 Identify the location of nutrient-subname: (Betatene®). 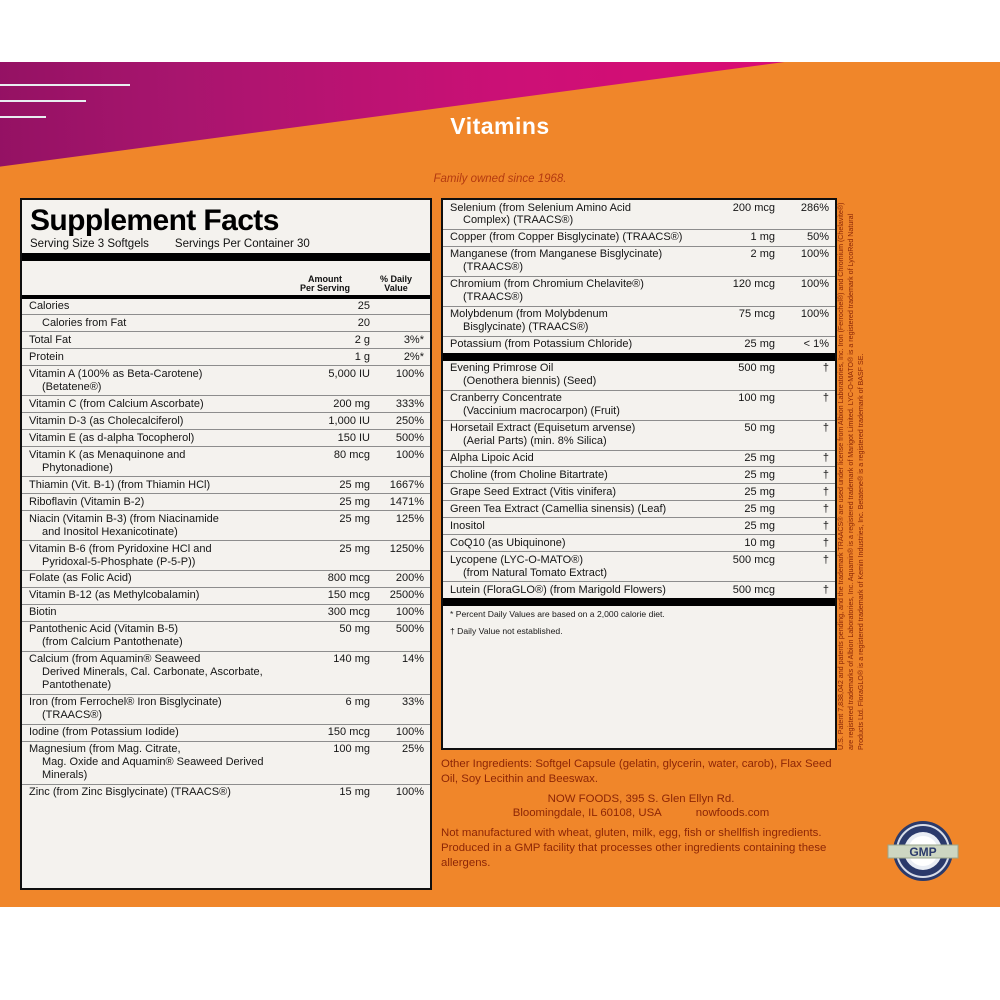
(72, 386).